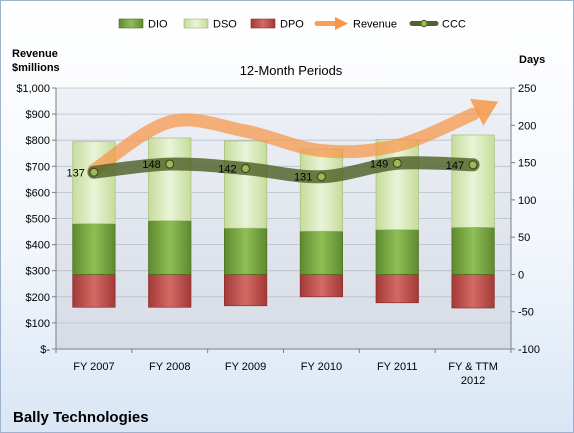 Image resolution: width=574 pixels, height=433 pixels. What do you see at coordinates (375, 25) in the screenshot?
I see `legend-label-revenue: Revenue` at bounding box center [375, 25].